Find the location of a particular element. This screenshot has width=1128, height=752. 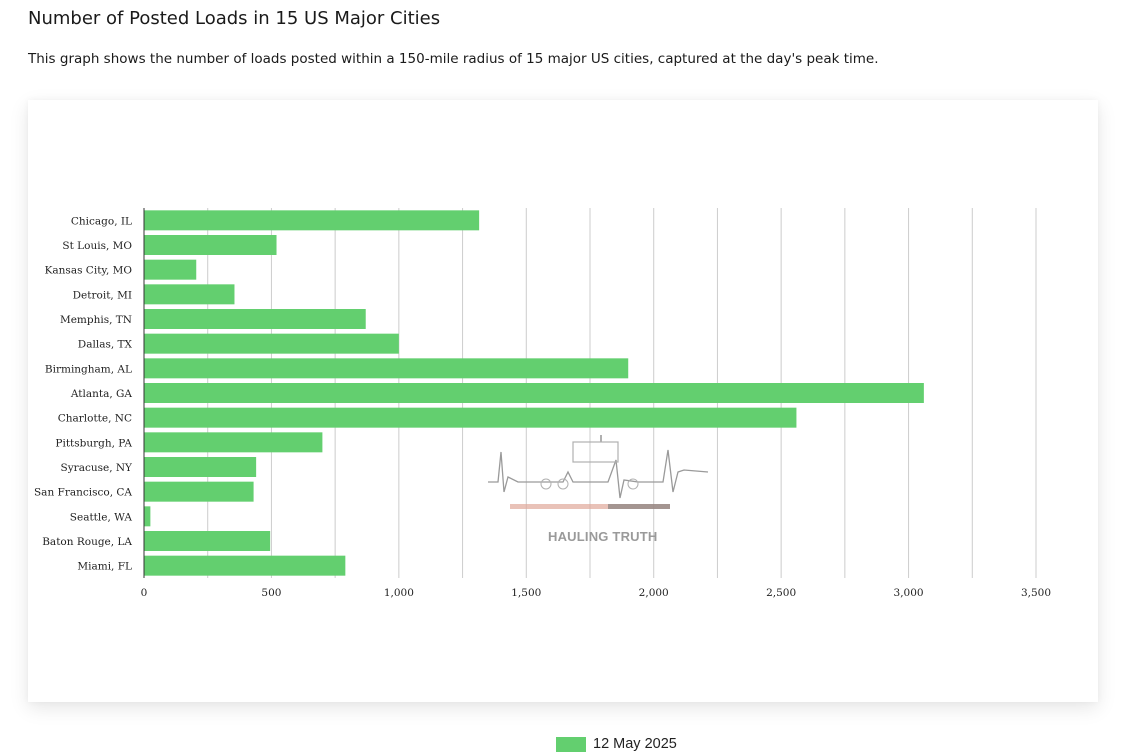

x-tick-label: 1,500 is located at coordinates (526, 593).